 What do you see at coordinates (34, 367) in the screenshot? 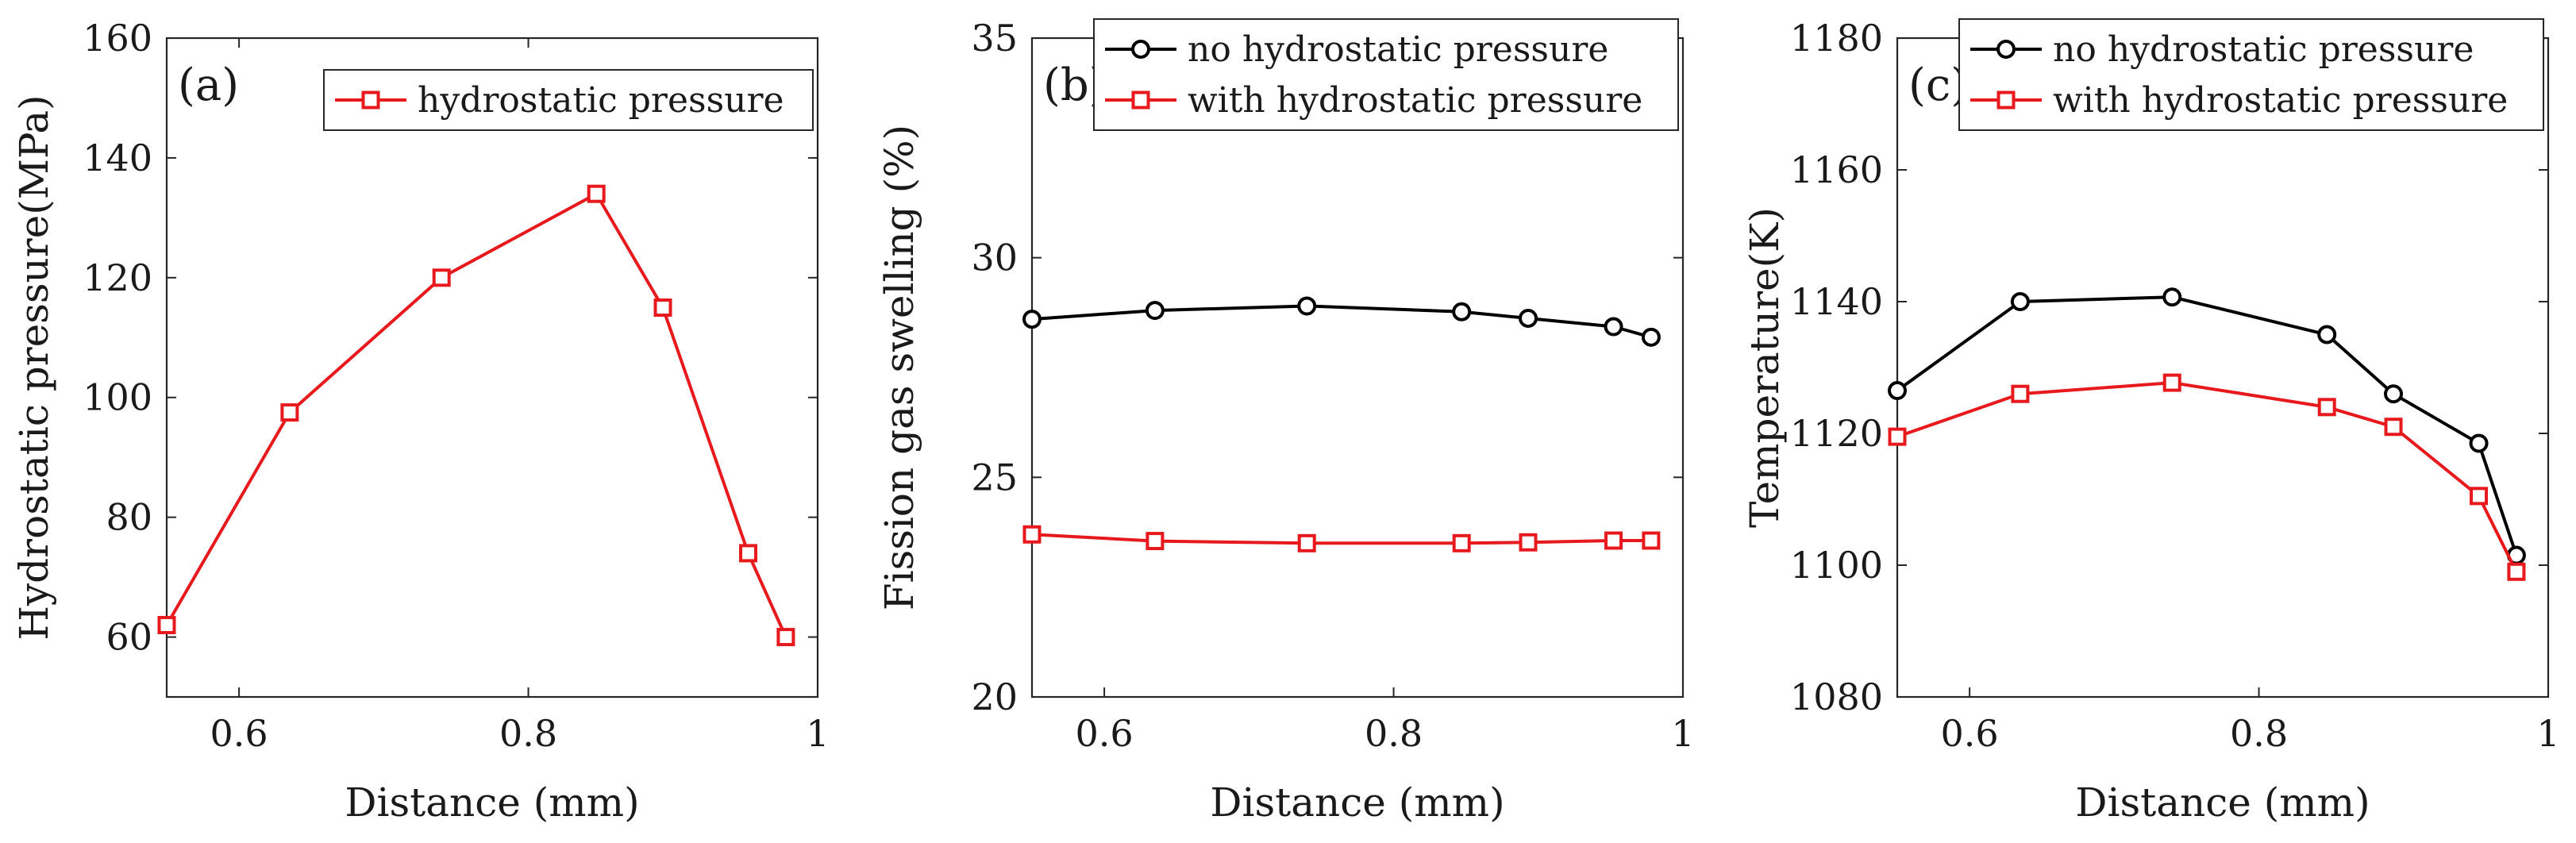
I see `y-axis-label: Hydrostatic pressure(MPa)` at bounding box center [34, 367].